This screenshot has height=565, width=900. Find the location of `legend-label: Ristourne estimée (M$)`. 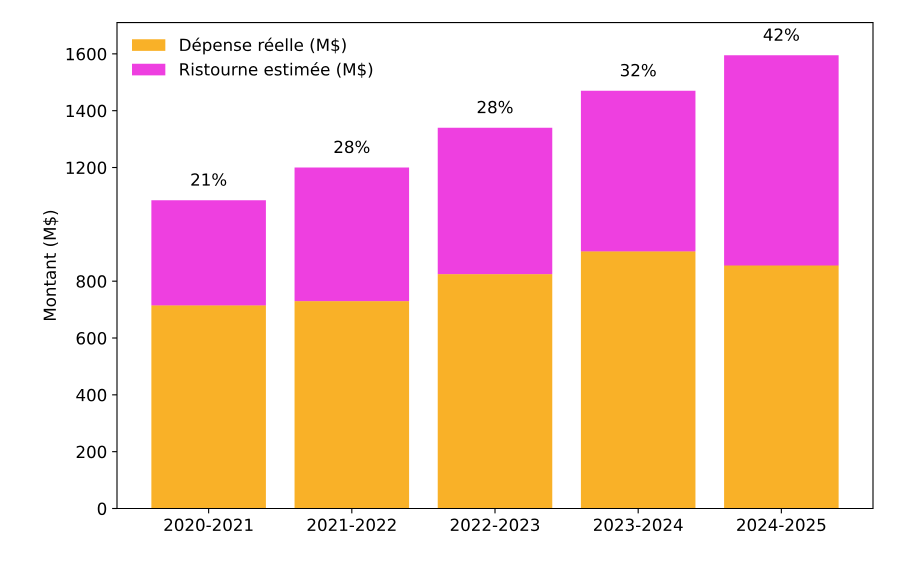

legend-label: Ristourne estimée (M$) is located at coordinates (276, 70).